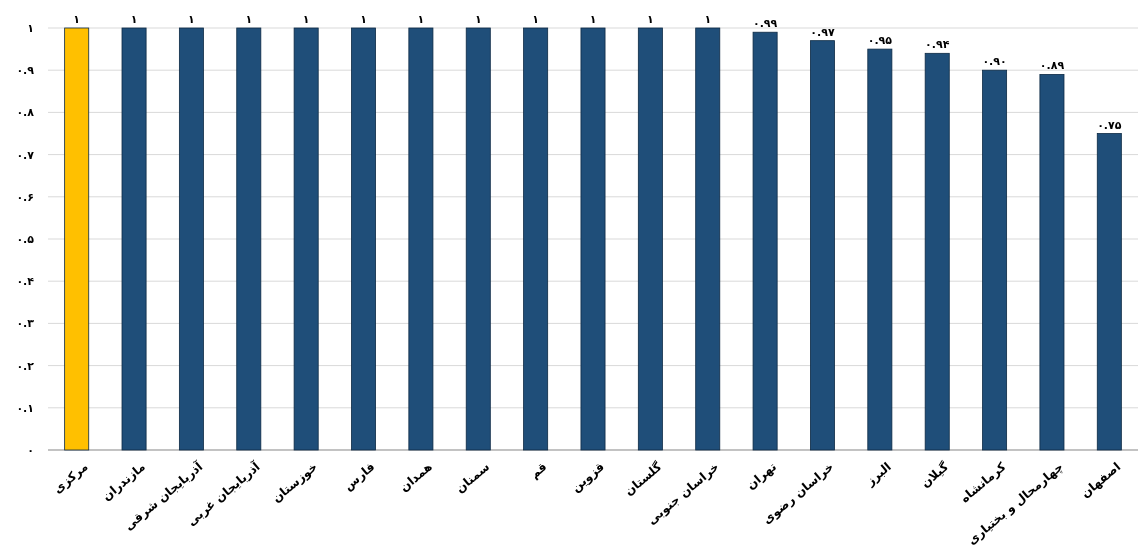 The height and width of the screenshot is (550, 1143). Describe the element at coordinates (415, 477) in the screenshot. I see `x-tick-label: همدان` at that location.